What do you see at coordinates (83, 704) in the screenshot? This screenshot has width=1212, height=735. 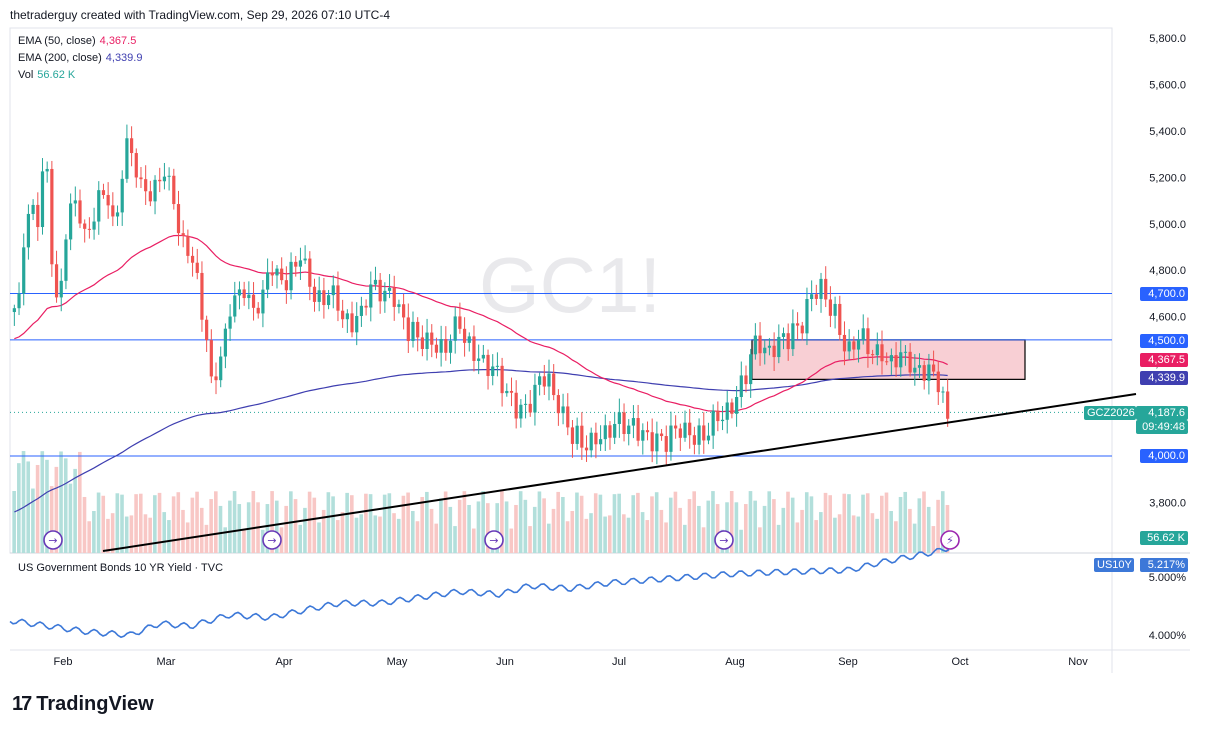 I see `tradingview-logo: 17 TradingView` at bounding box center [83, 704].